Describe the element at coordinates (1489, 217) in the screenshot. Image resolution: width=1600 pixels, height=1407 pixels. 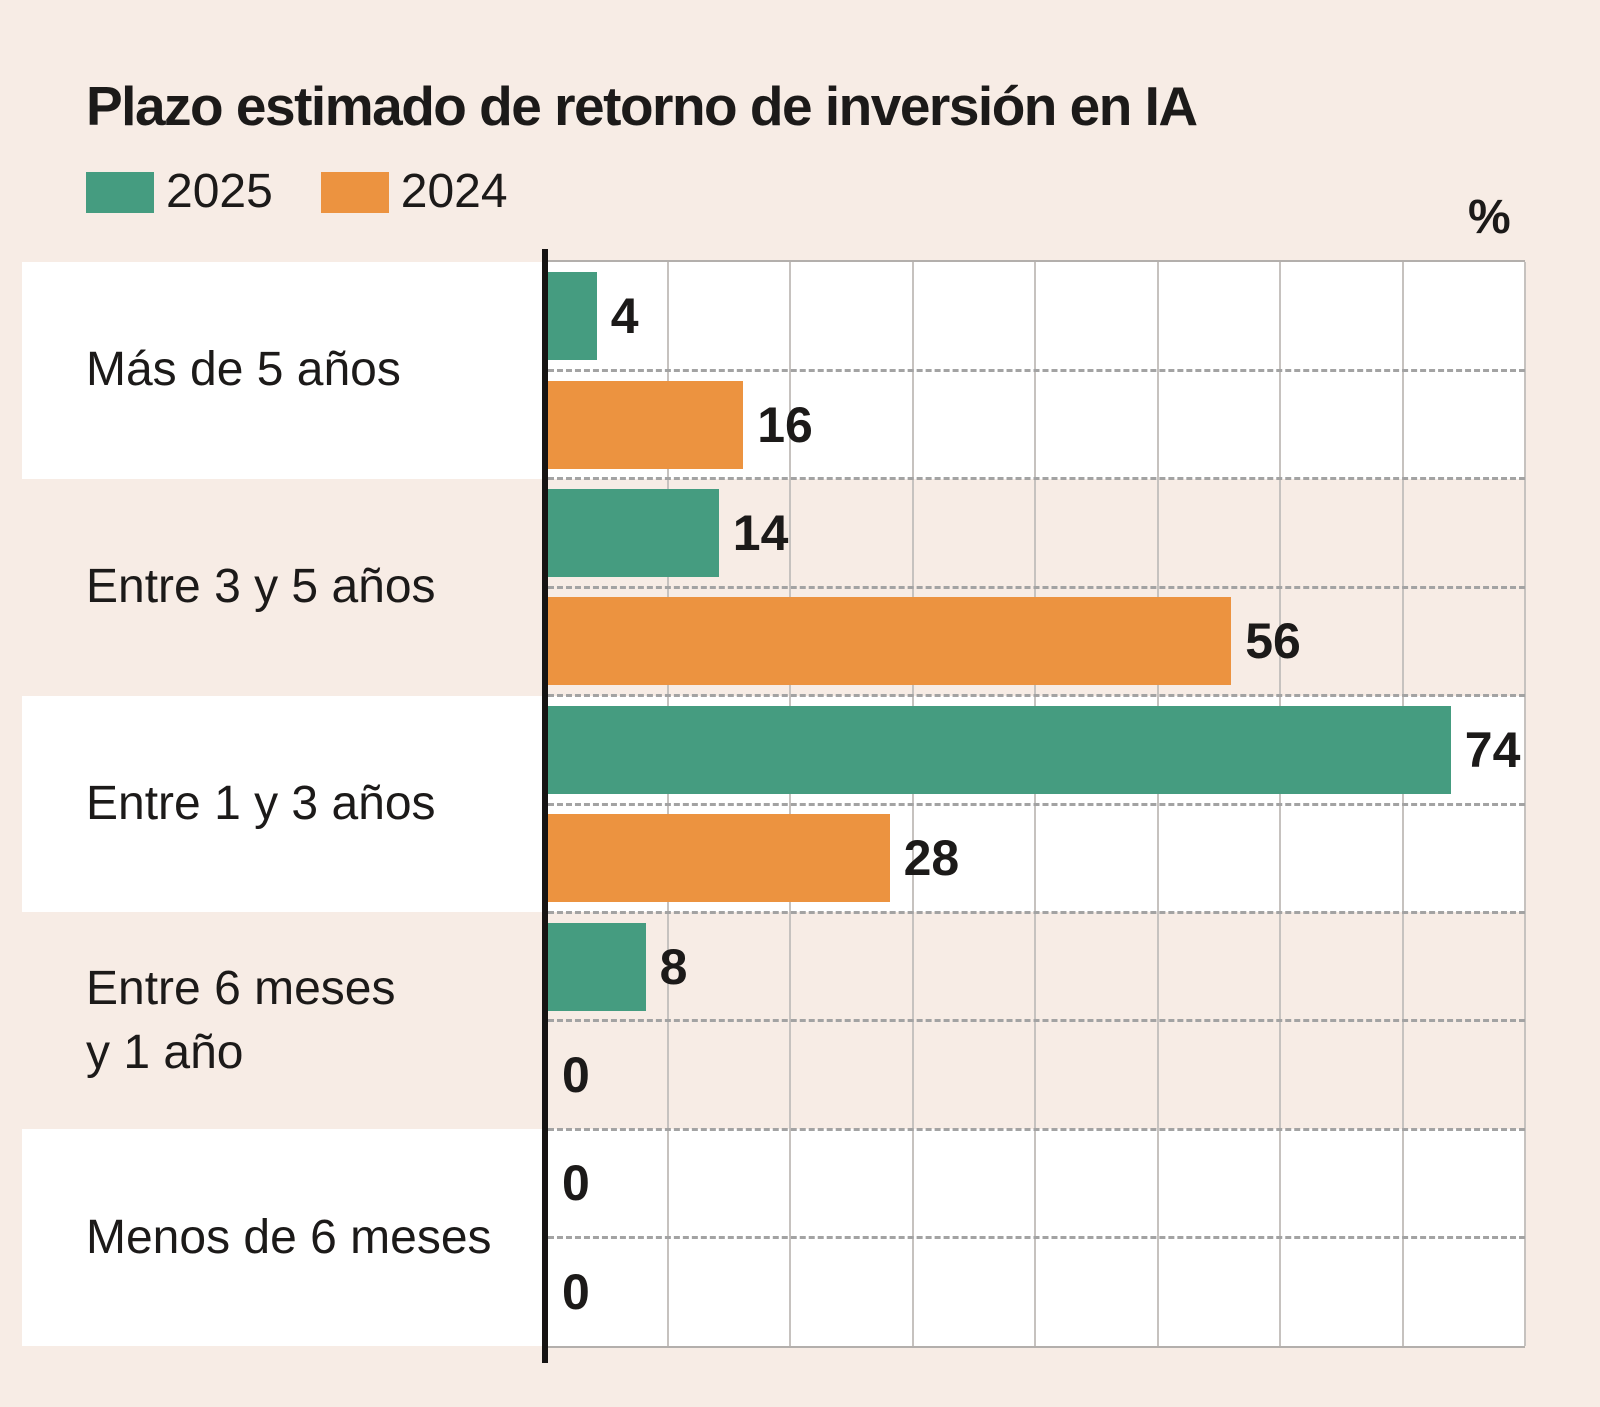
I see `unit-label: %` at that location.